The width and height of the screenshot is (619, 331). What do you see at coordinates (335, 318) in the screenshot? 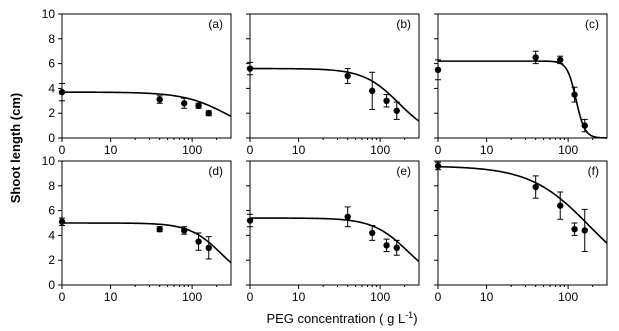
I see `x-axis-title-main: PEG concentration ( g L` at bounding box center [335, 318].